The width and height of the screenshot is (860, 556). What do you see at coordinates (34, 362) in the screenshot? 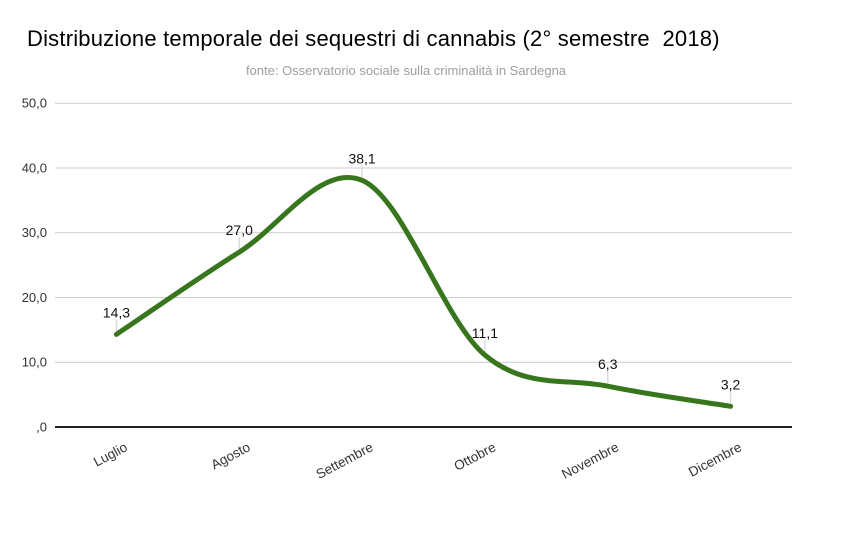
I see `y-tick-label: 10,0` at bounding box center [34, 362].